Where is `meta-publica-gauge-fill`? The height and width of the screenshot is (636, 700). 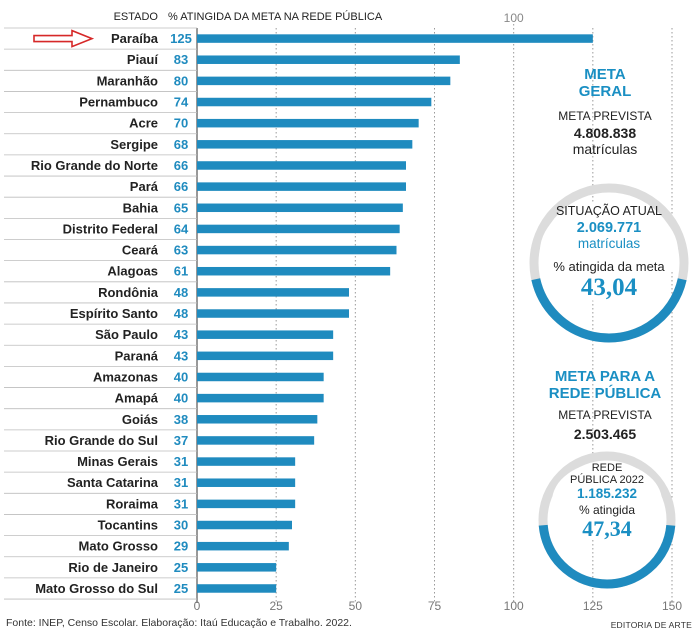
meta-publica-gauge-fill is located at coordinates (607, 520).